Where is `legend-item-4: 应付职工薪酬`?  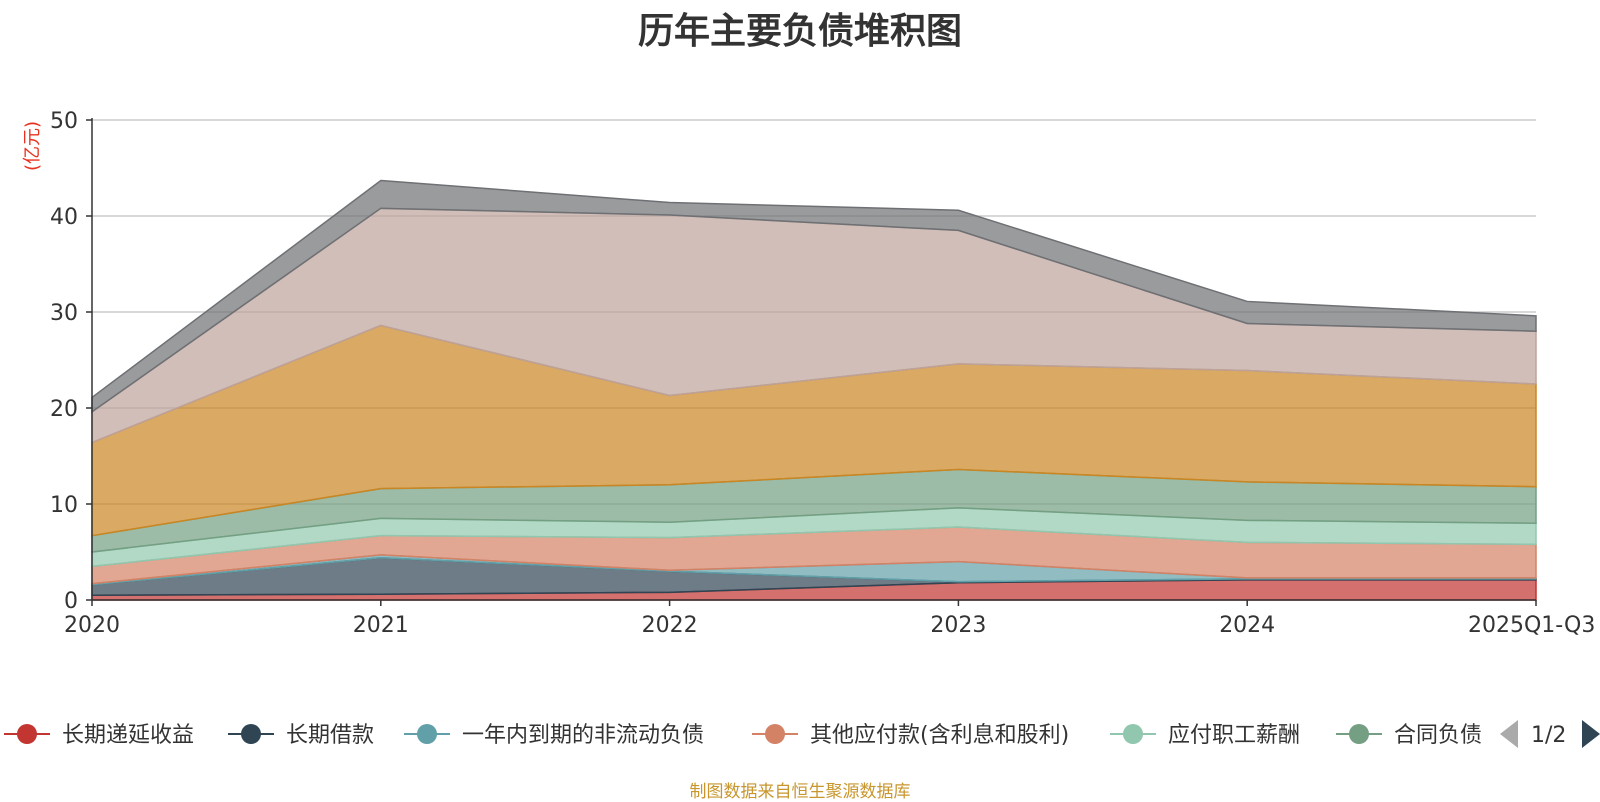 legend-item-4: 应付职工薪酬 is located at coordinates (1205, 735).